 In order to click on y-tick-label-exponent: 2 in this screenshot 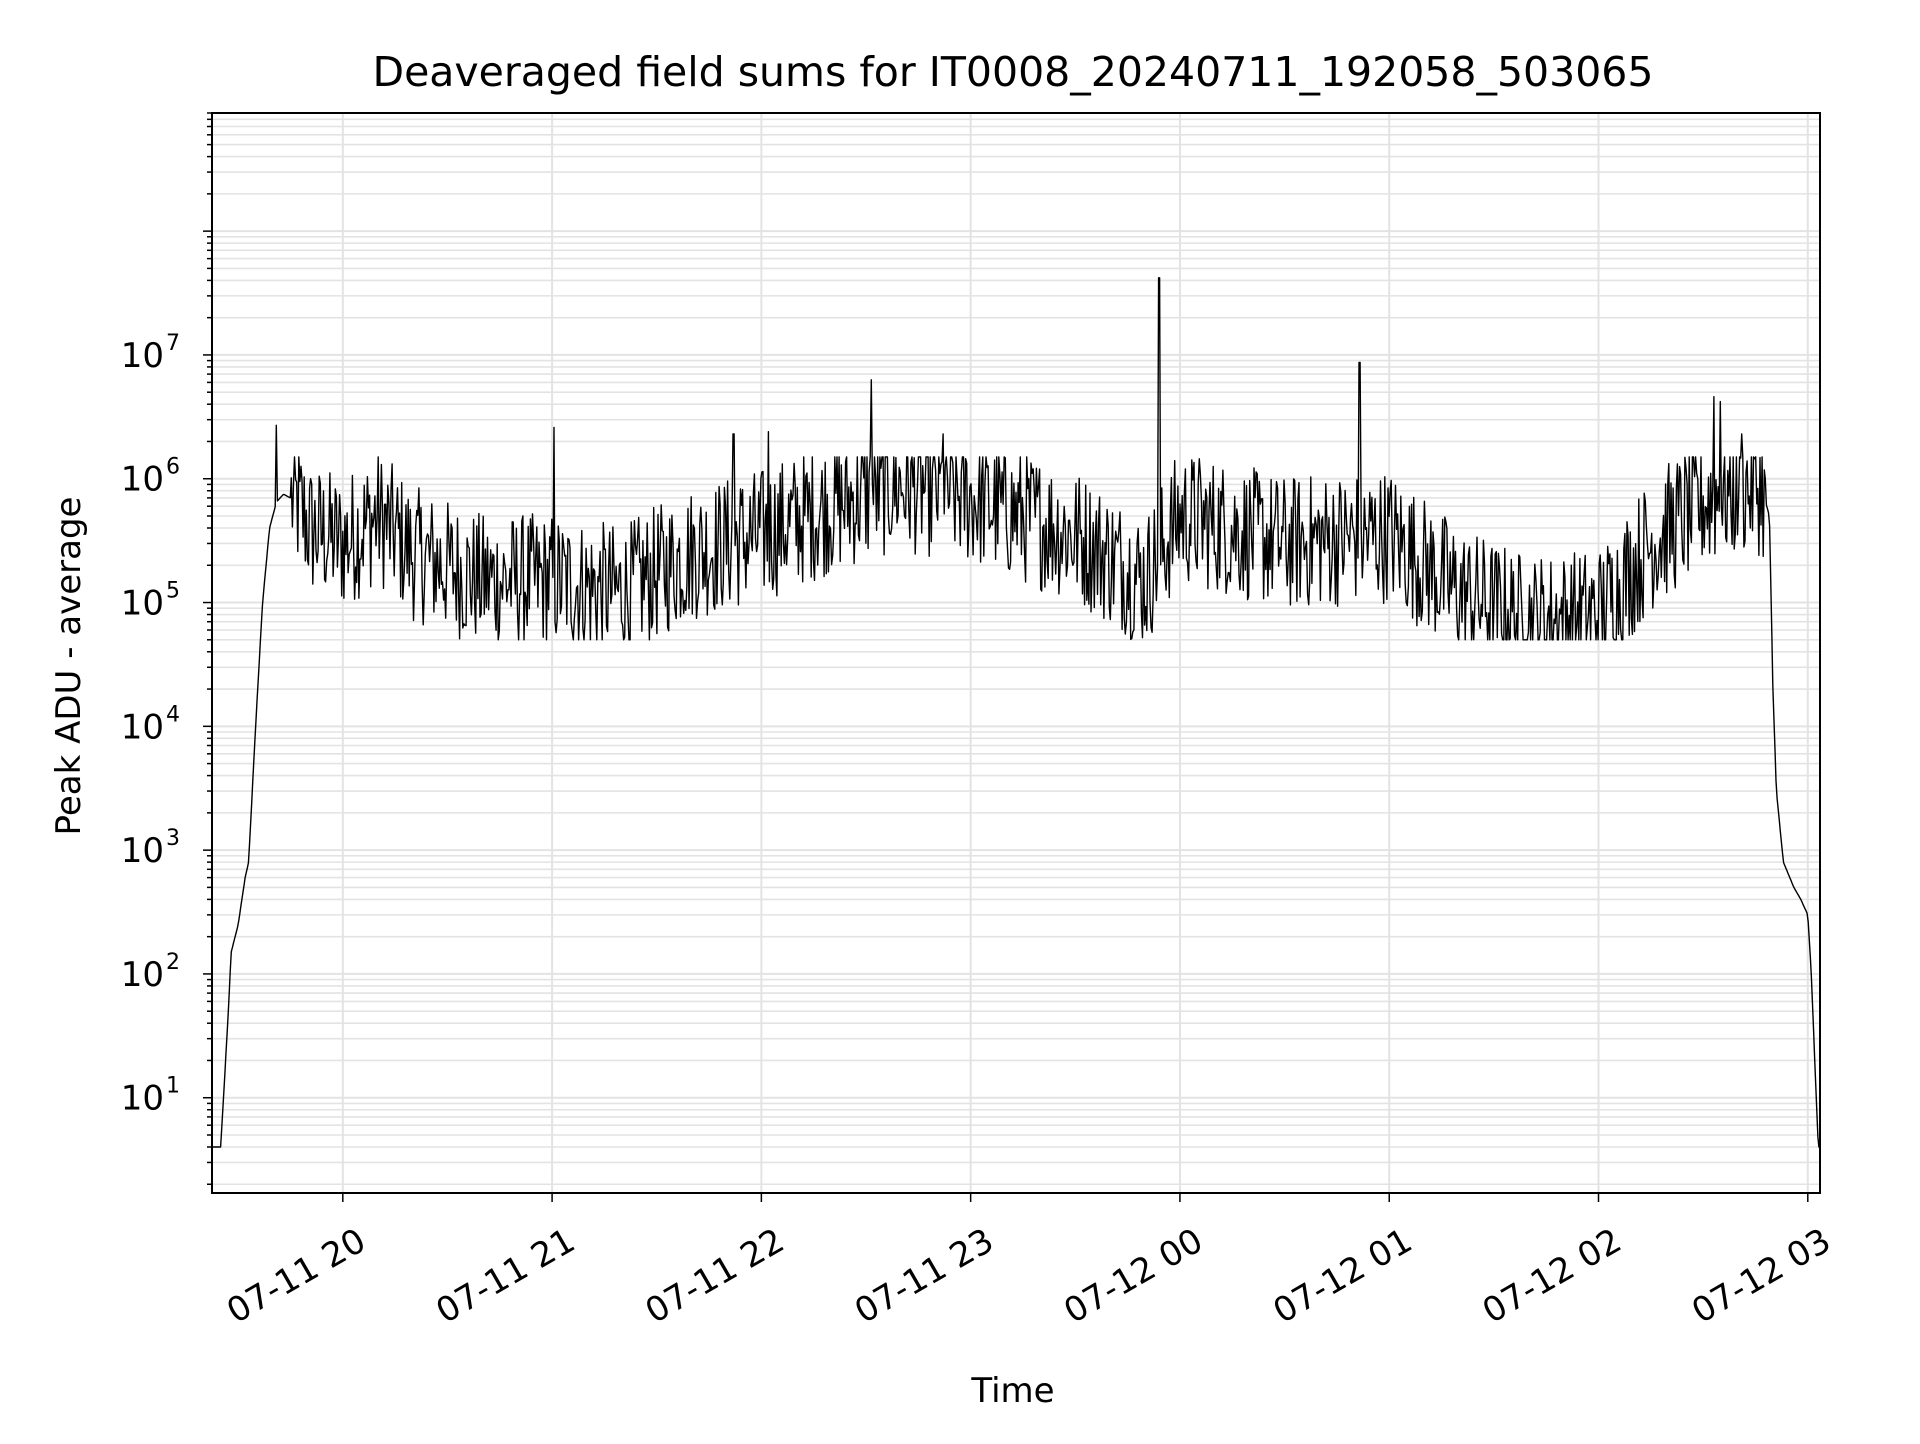, I will do `click(173, 962)`.